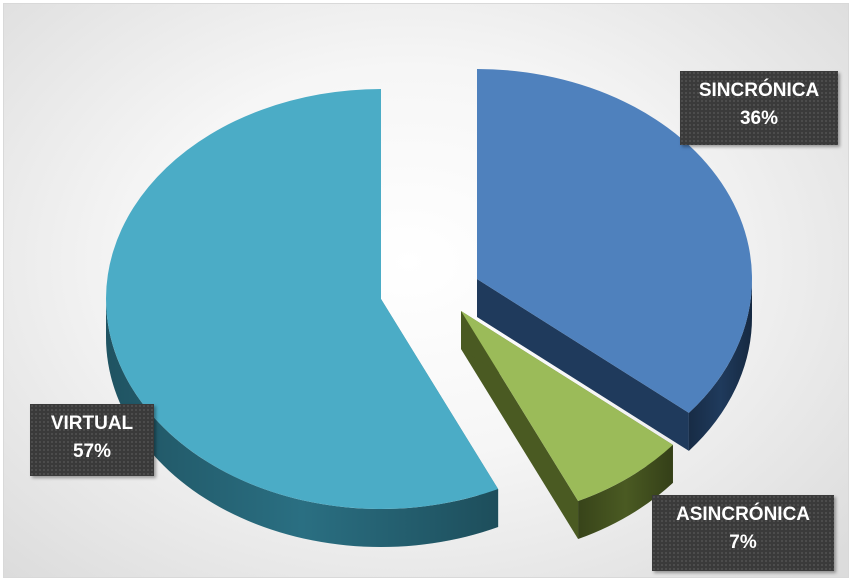 This screenshot has width=853, height=581. I want to click on slice-asincronica, so click(567, 425).